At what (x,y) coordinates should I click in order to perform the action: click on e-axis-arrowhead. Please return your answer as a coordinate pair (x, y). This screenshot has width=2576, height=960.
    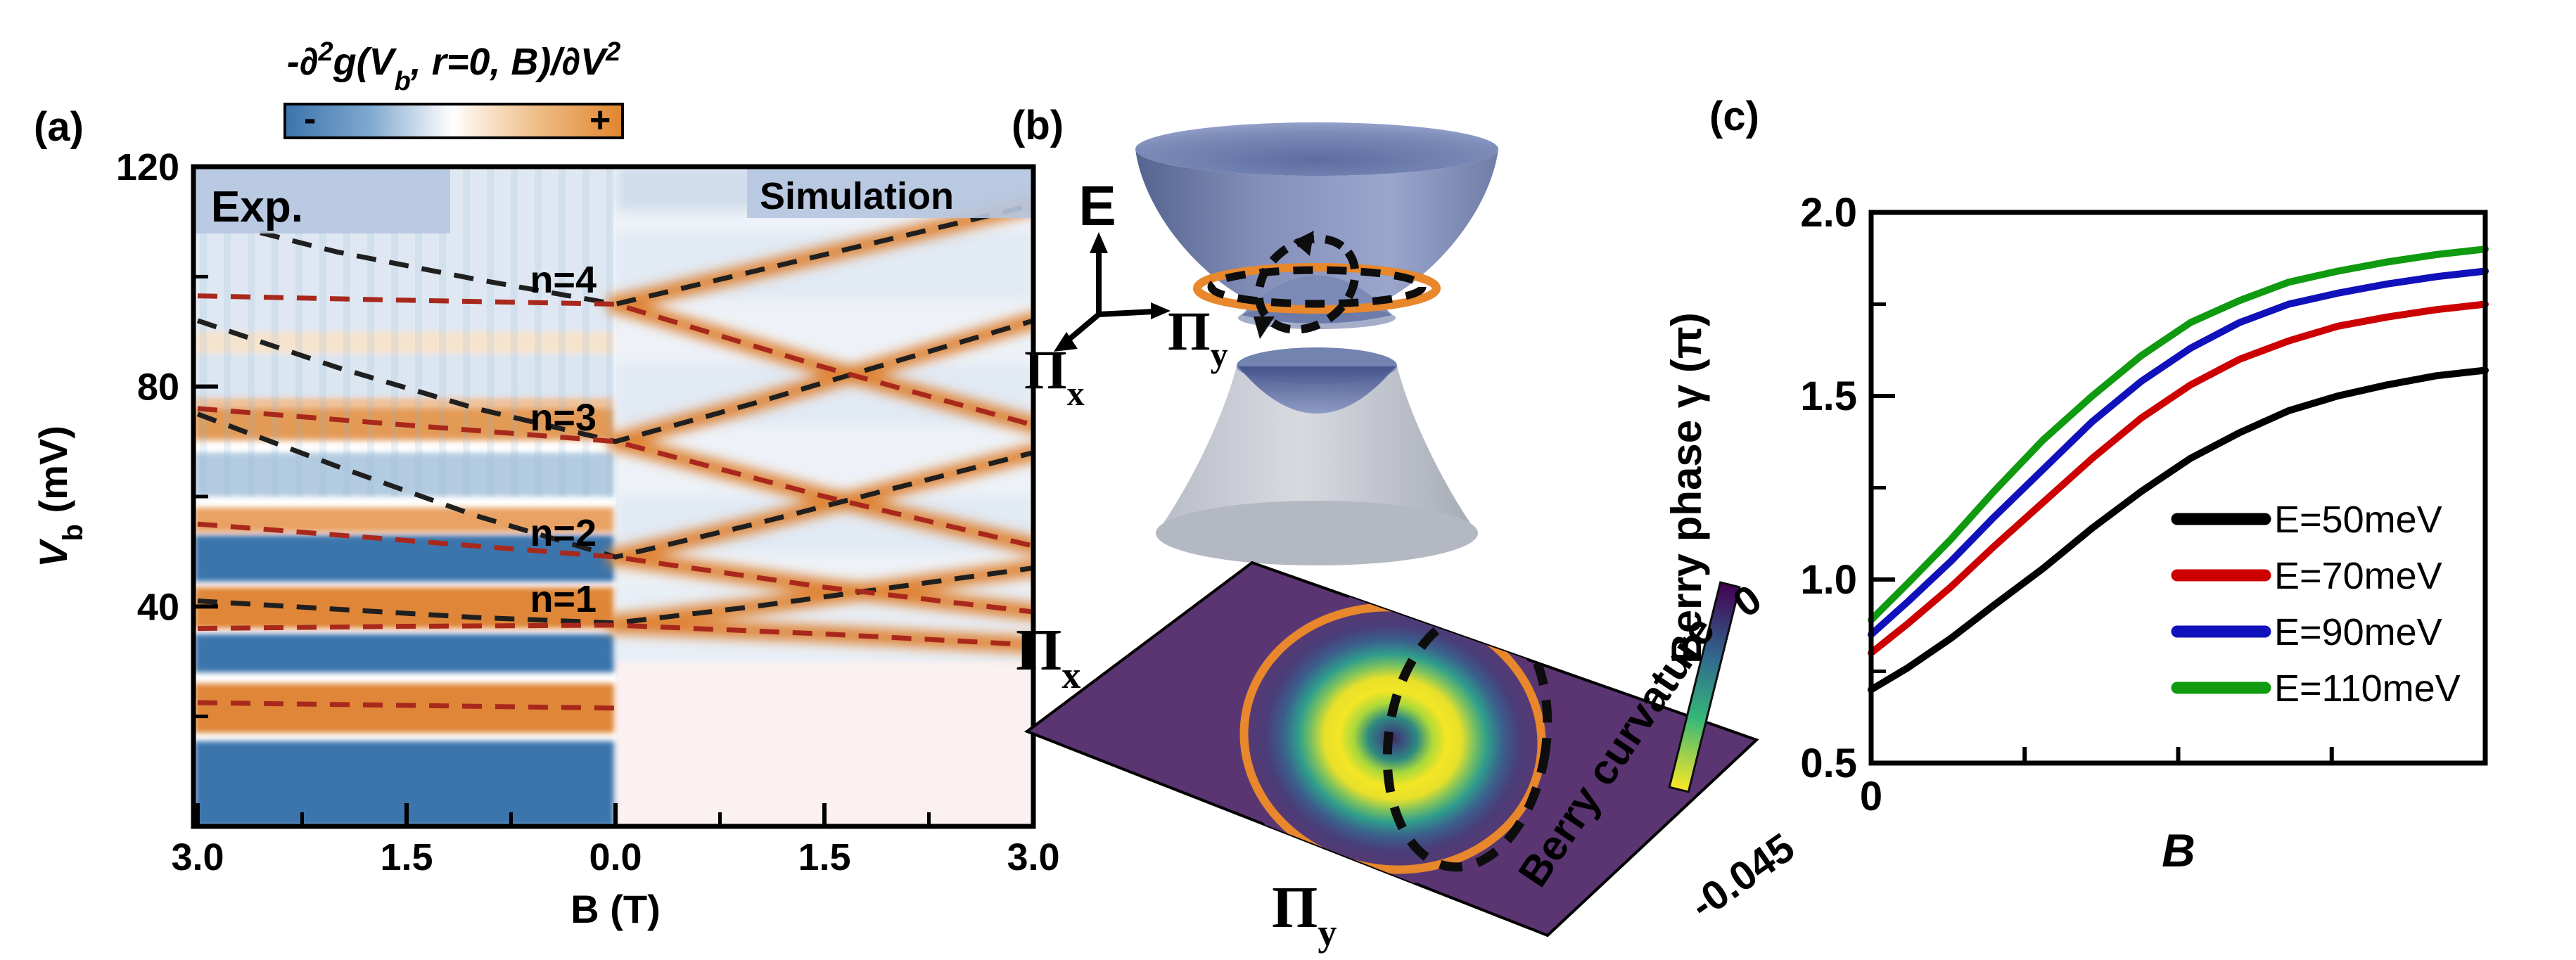
    Looking at the image, I should click on (1099, 243).